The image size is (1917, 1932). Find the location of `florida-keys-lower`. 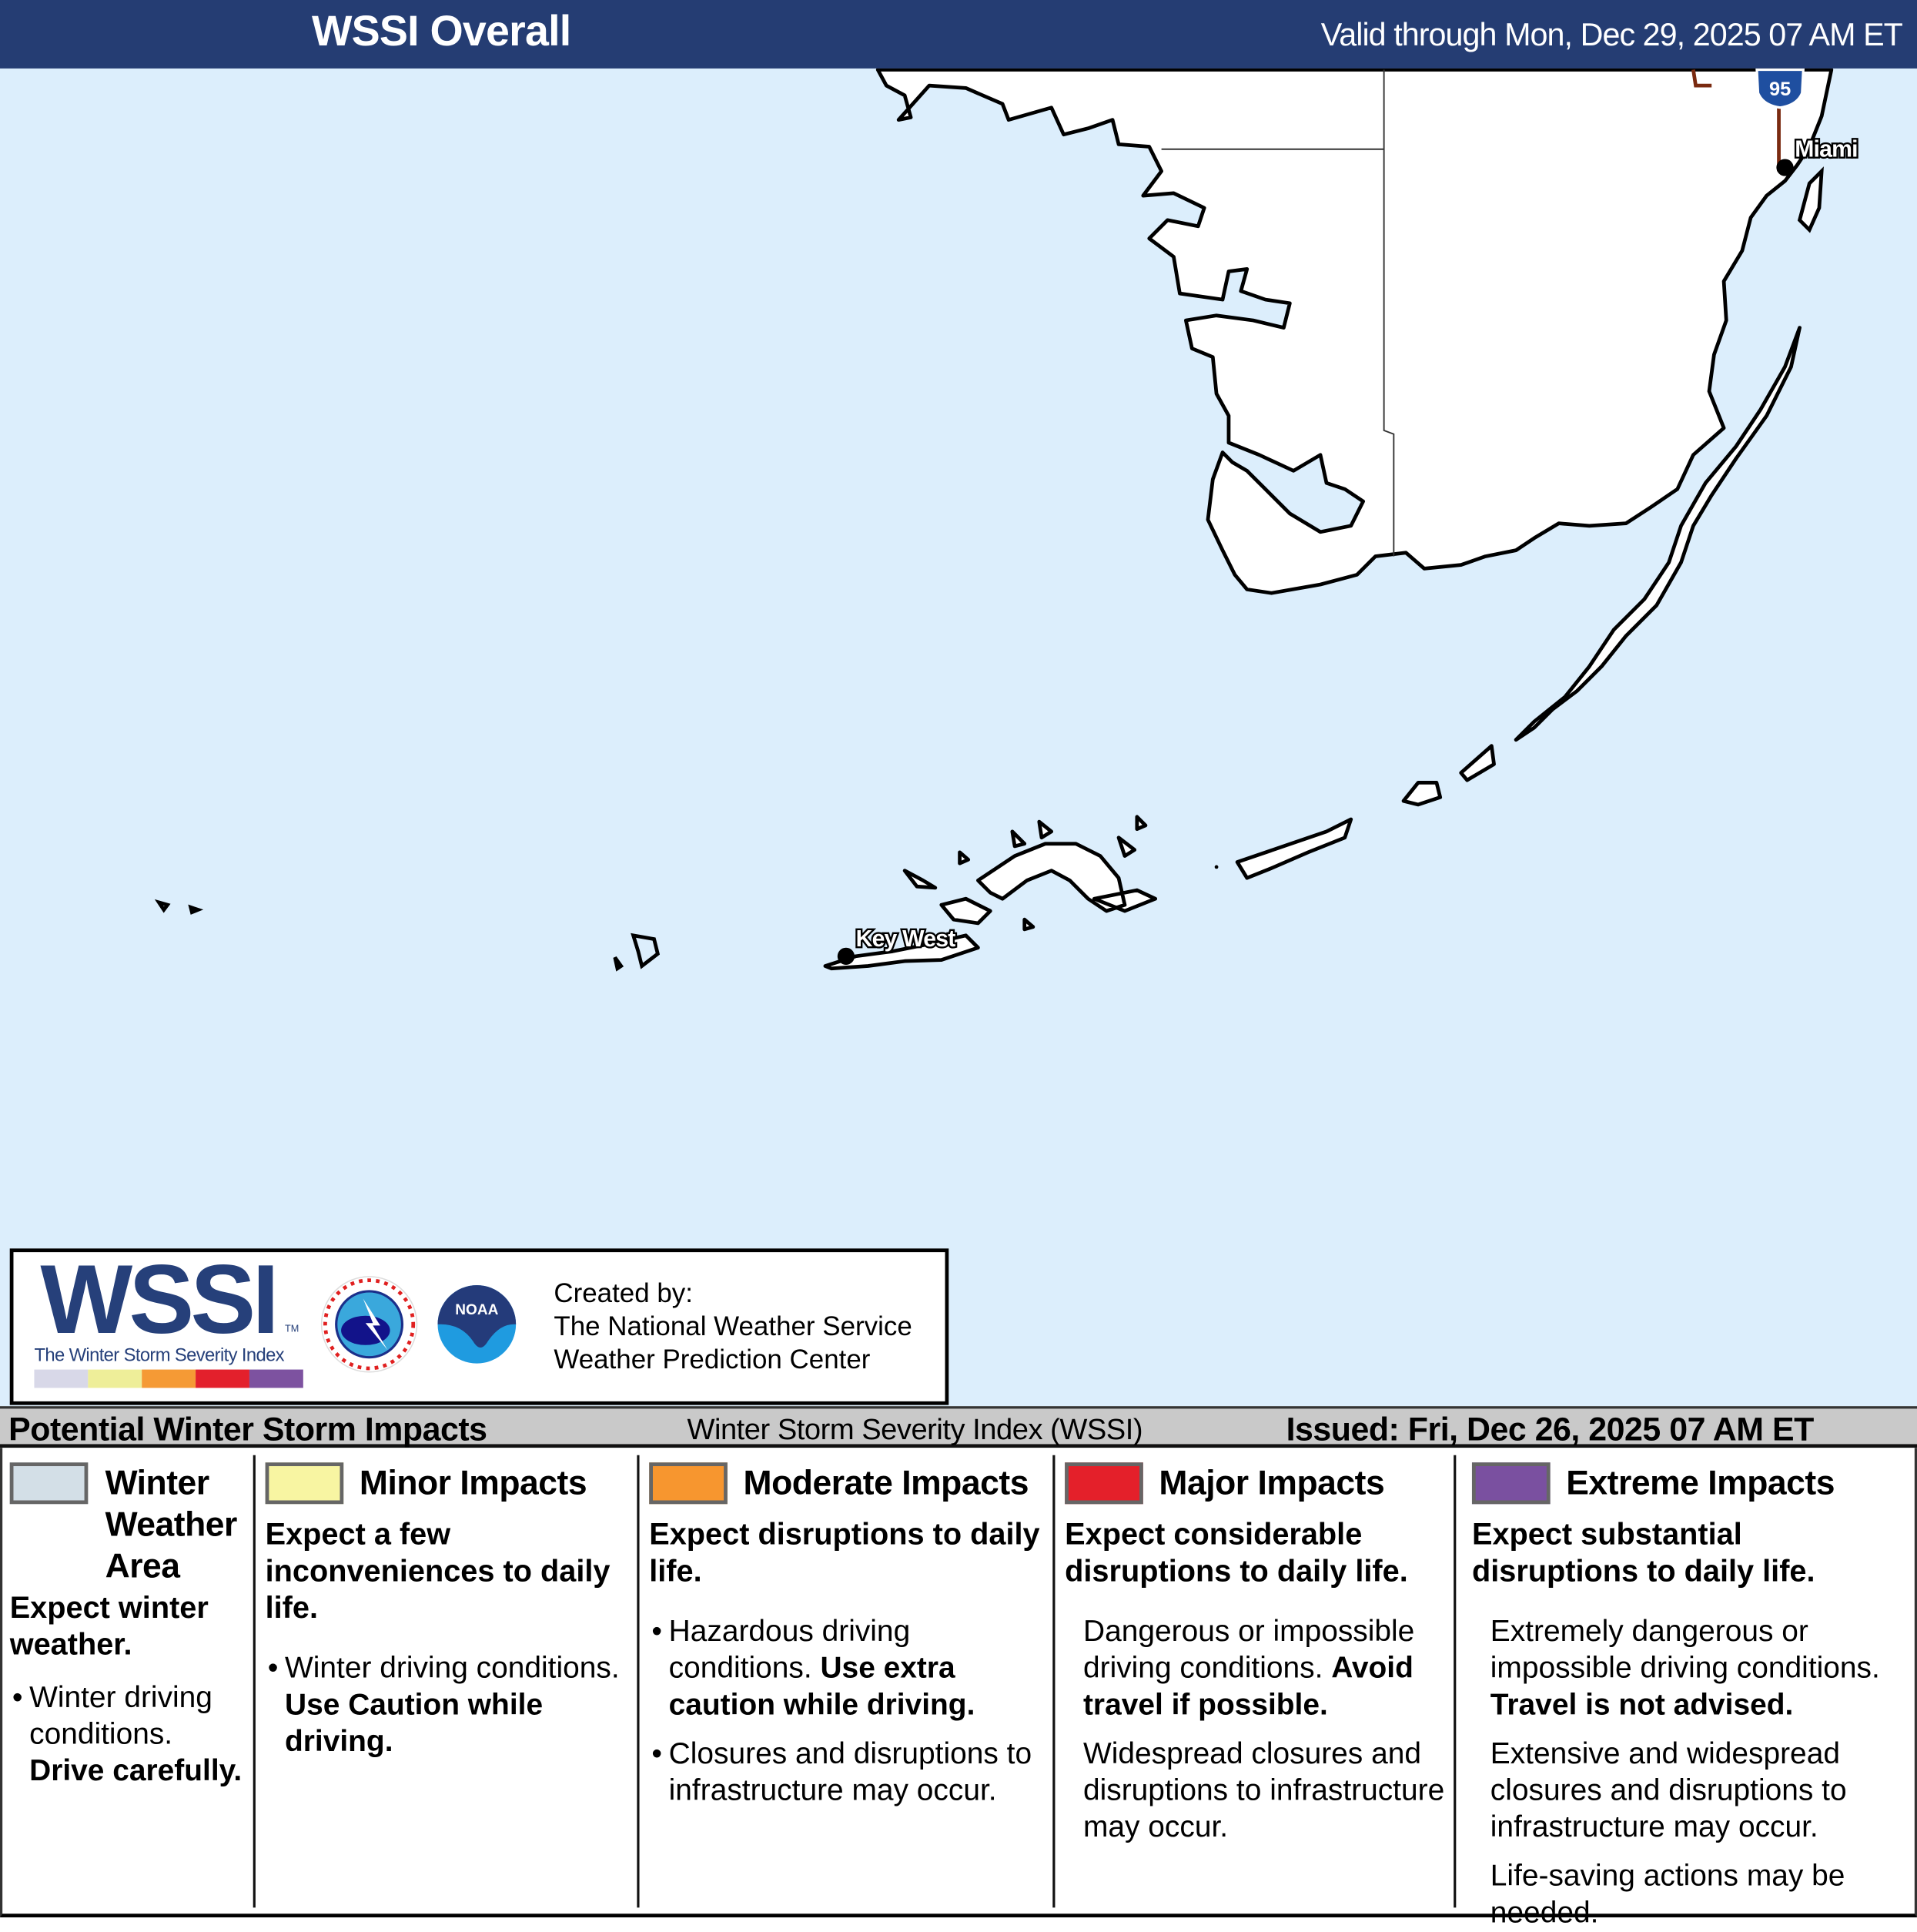

florida-keys-lower is located at coordinates (1030, 873).